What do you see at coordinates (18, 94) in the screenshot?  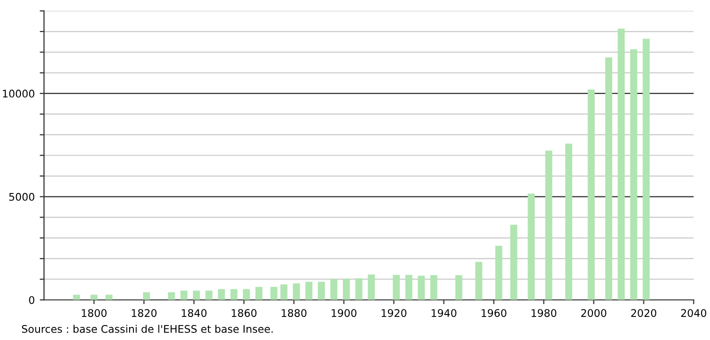 I see `y-tick-label: 10000` at bounding box center [18, 94].